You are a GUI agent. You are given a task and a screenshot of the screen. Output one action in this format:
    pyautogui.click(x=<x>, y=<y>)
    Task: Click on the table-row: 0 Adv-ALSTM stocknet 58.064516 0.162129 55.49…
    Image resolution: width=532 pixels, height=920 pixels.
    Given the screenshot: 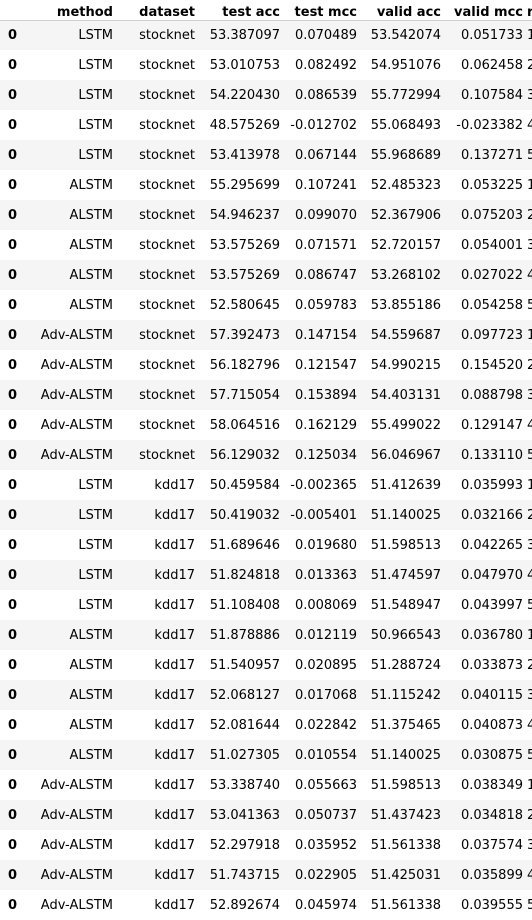 What is the action you would take?
    pyautogui.click(x=266, y=425)
    